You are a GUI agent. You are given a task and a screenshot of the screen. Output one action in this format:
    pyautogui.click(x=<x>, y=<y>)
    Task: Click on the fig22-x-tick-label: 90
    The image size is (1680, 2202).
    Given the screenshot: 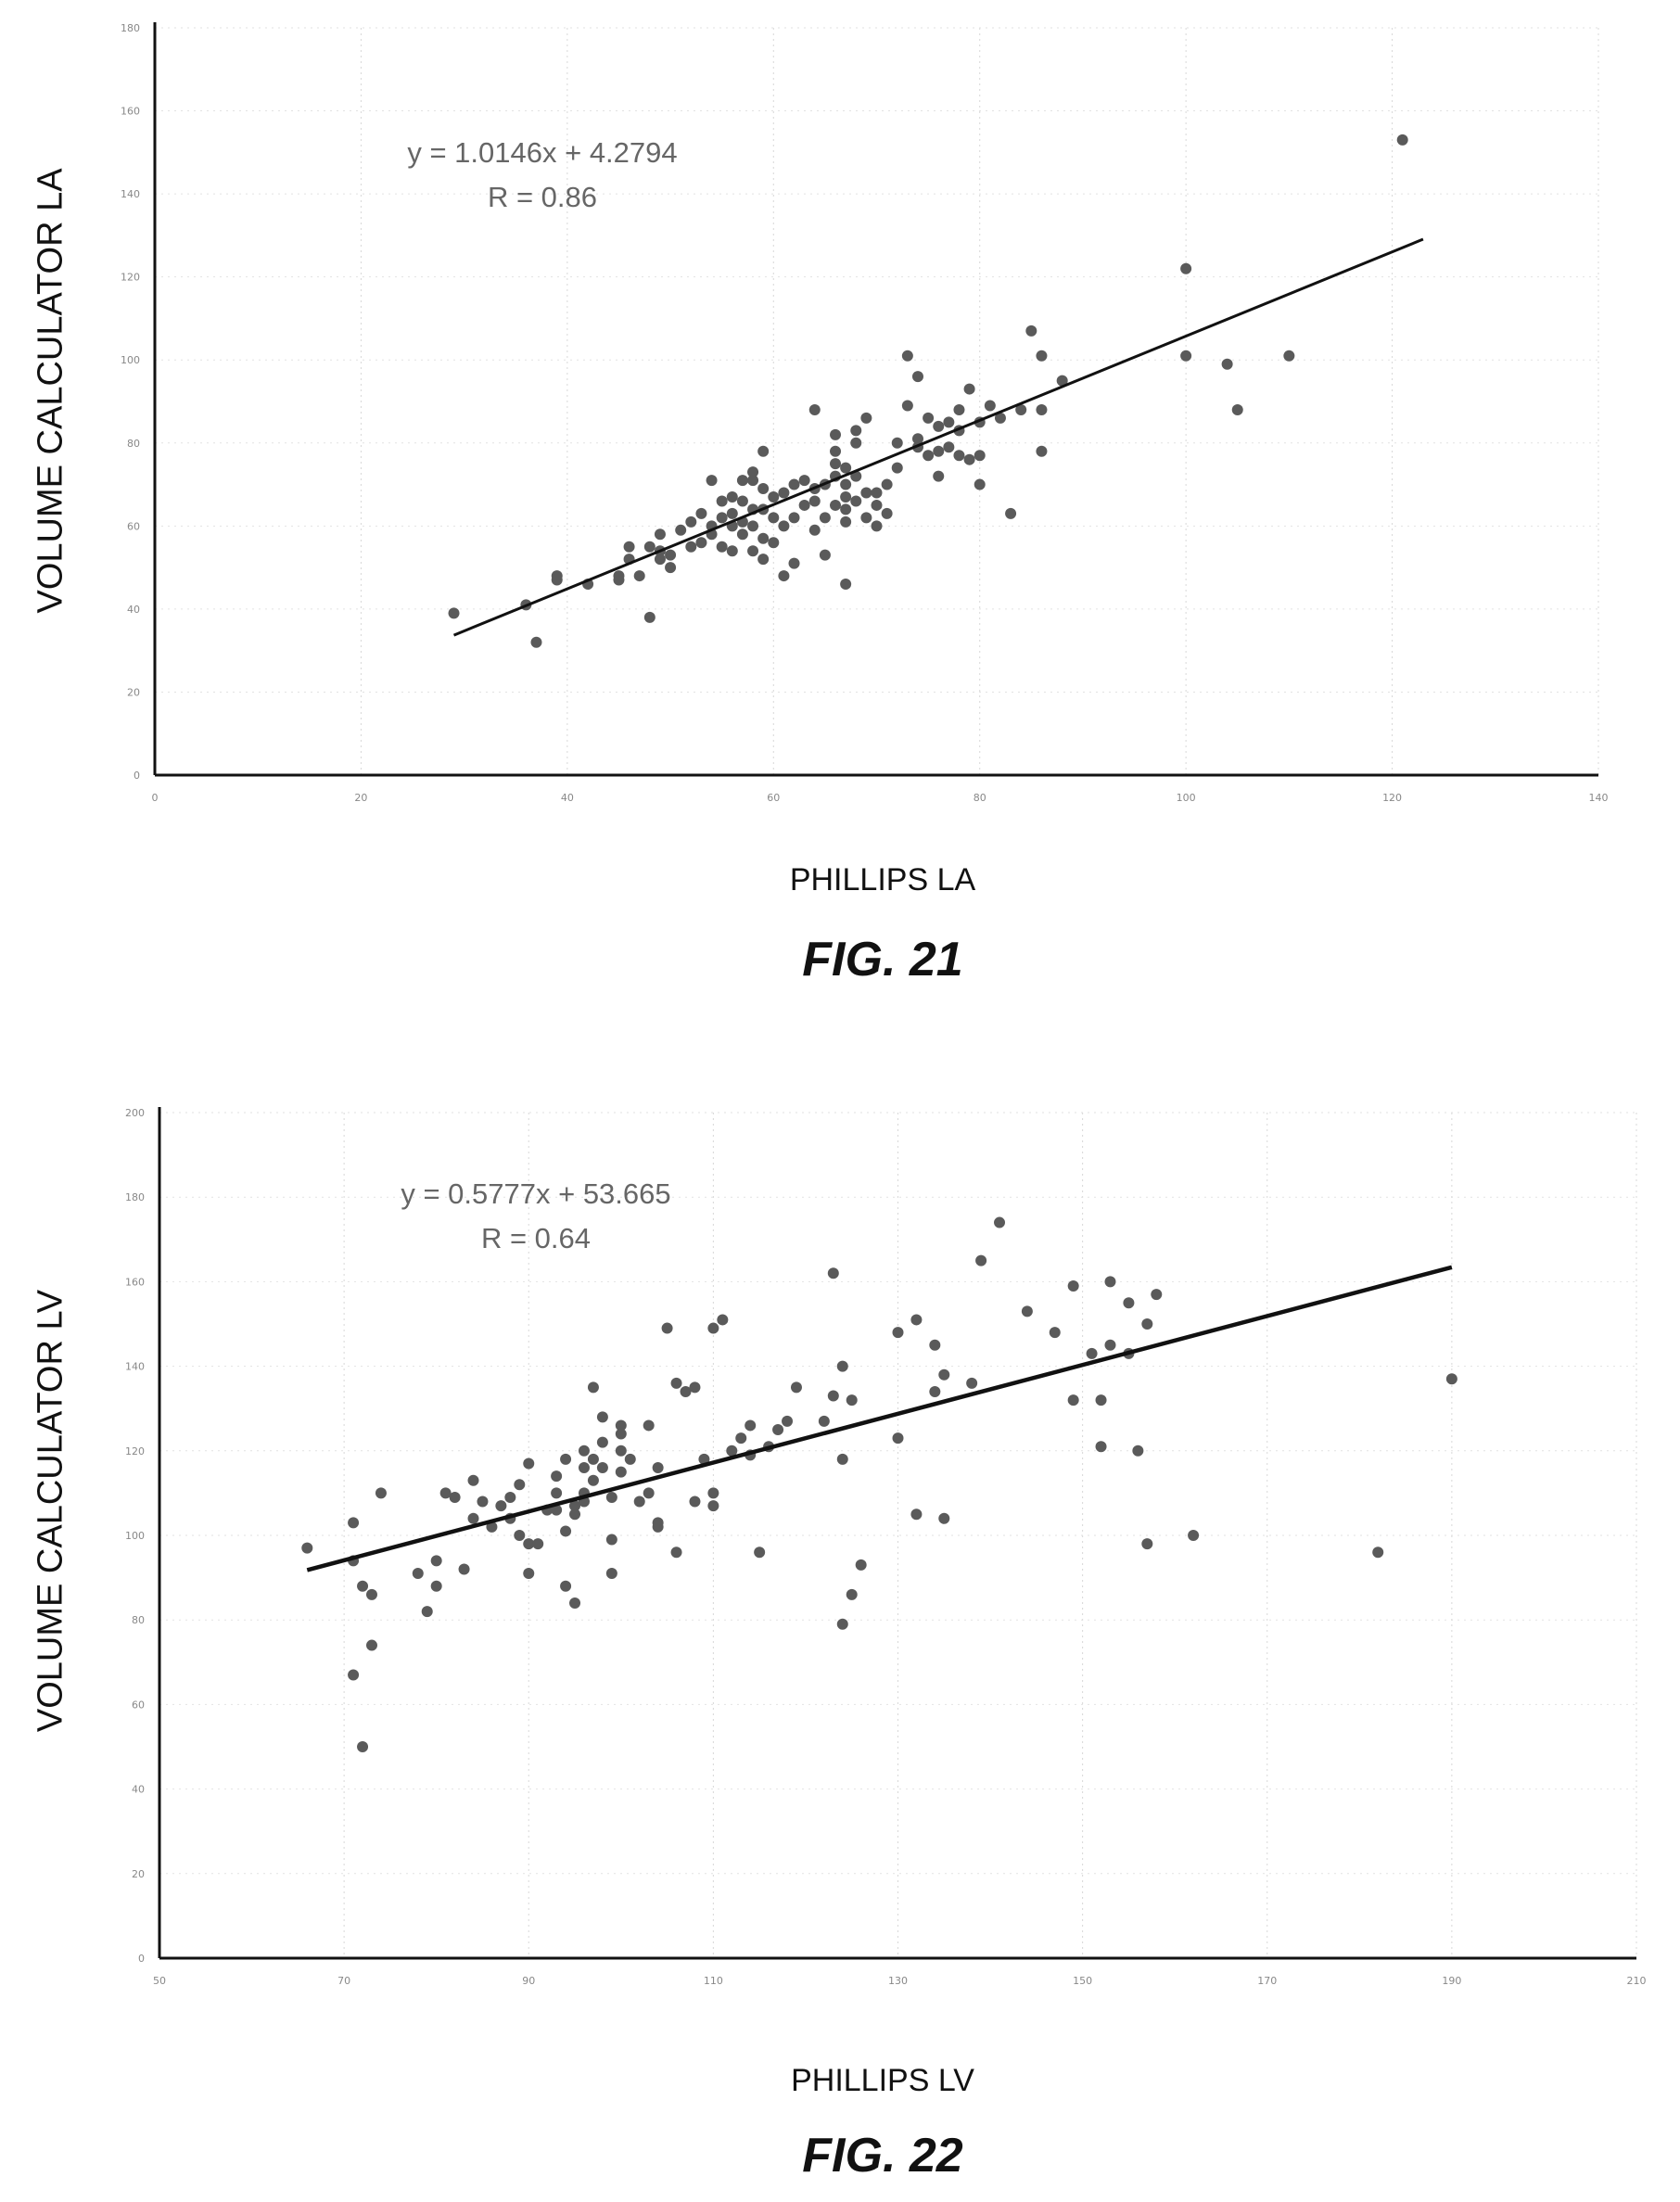 What is the action you would take?
    pyautogui.click(x=528, y=1981)
    